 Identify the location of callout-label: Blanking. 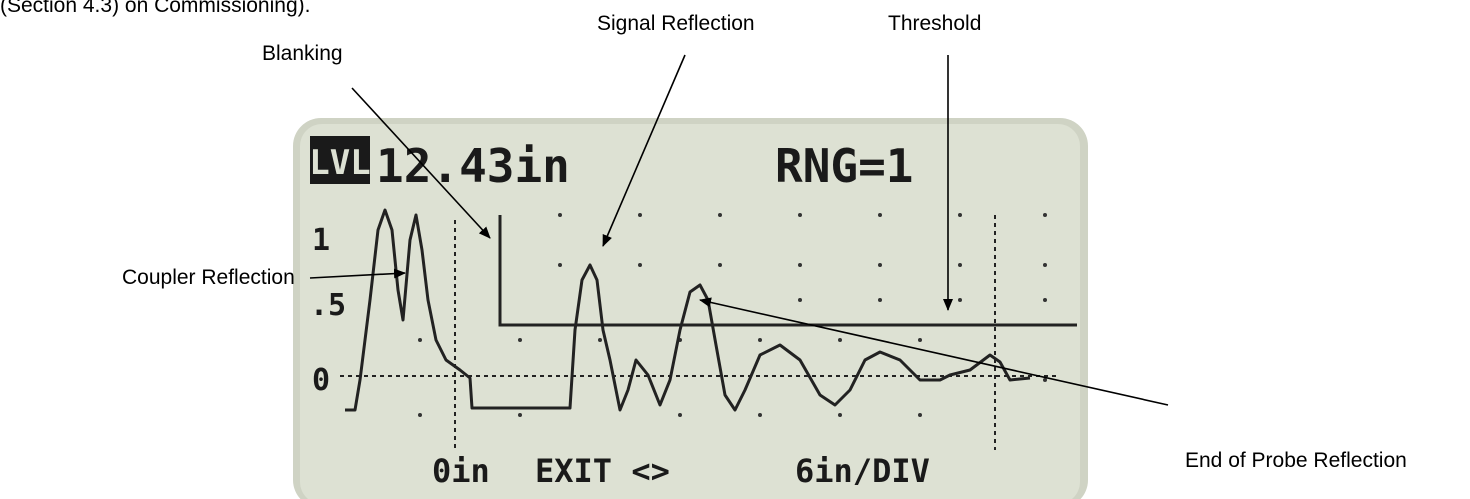
(302, 53).